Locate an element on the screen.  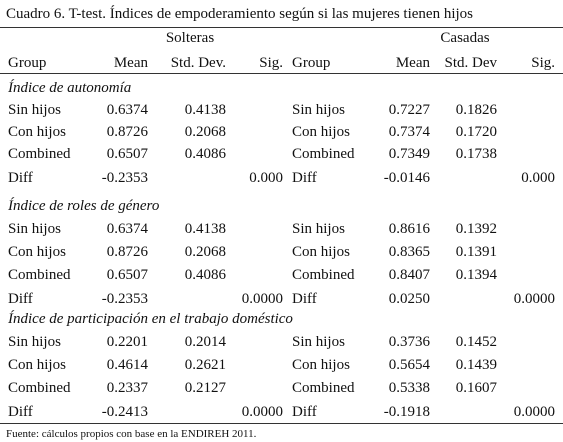
sd-cell: 0.2127 is located at coordinates (205, 388).